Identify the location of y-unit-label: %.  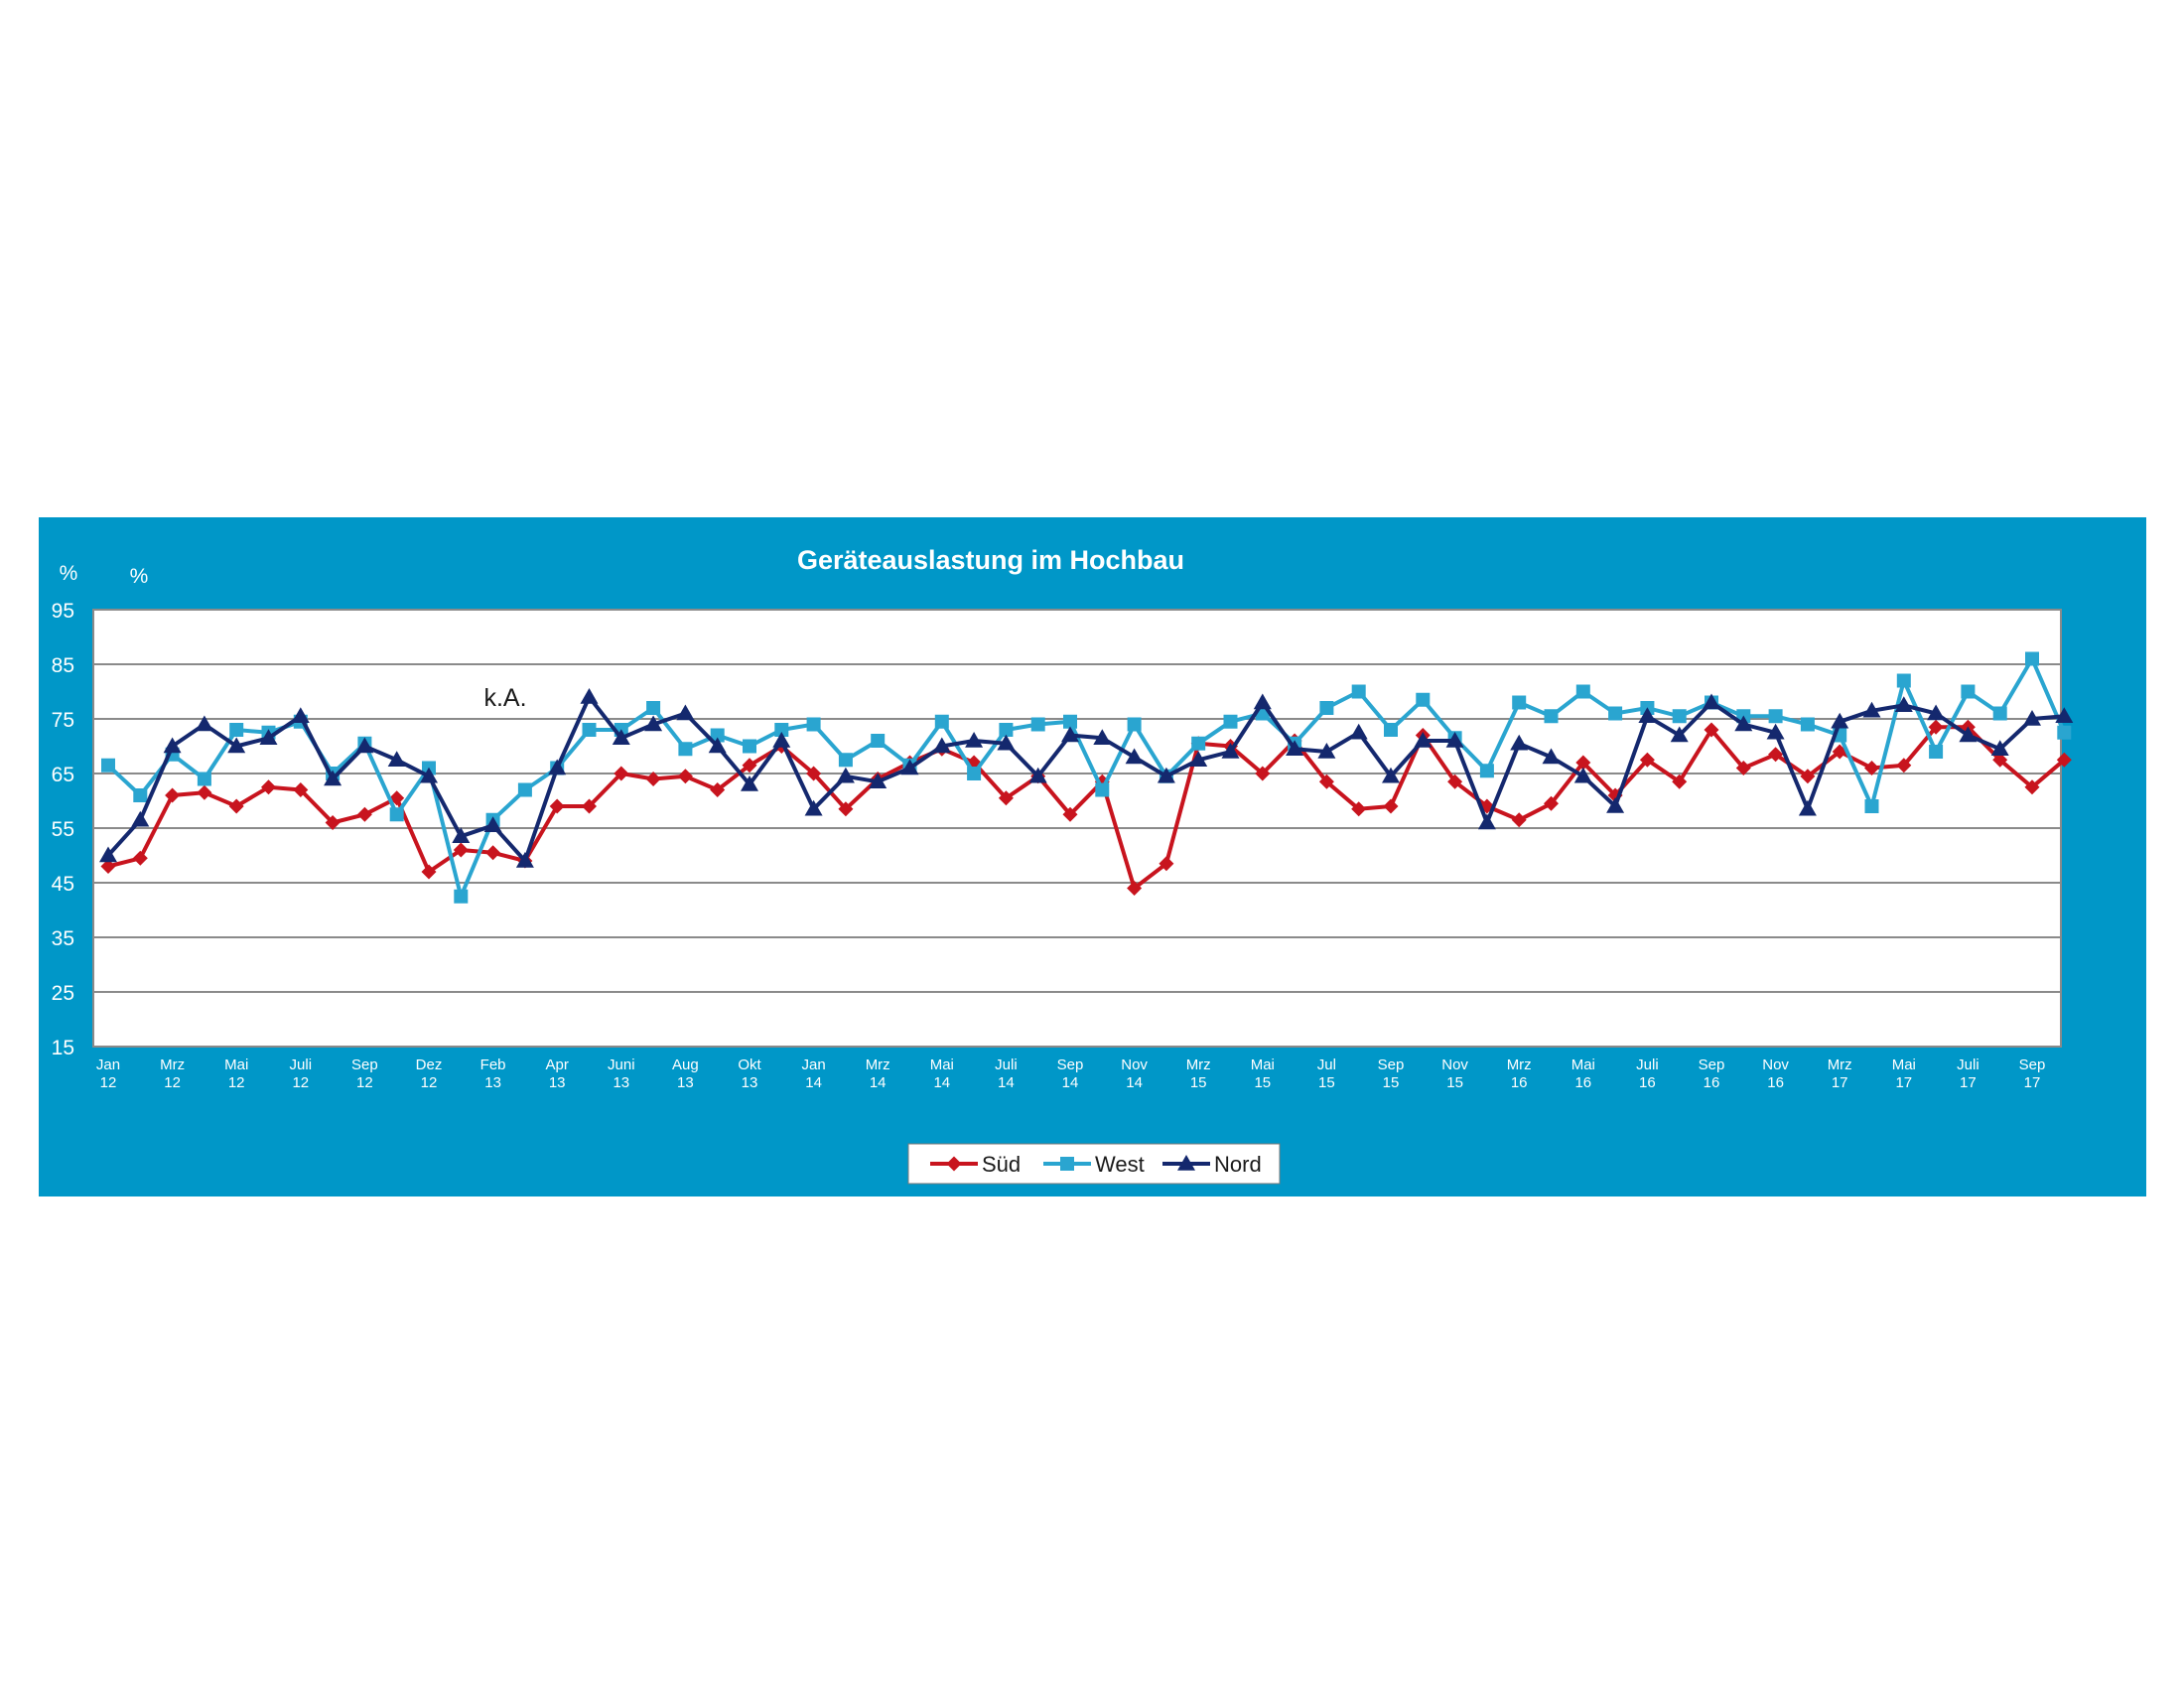
(139, 576).